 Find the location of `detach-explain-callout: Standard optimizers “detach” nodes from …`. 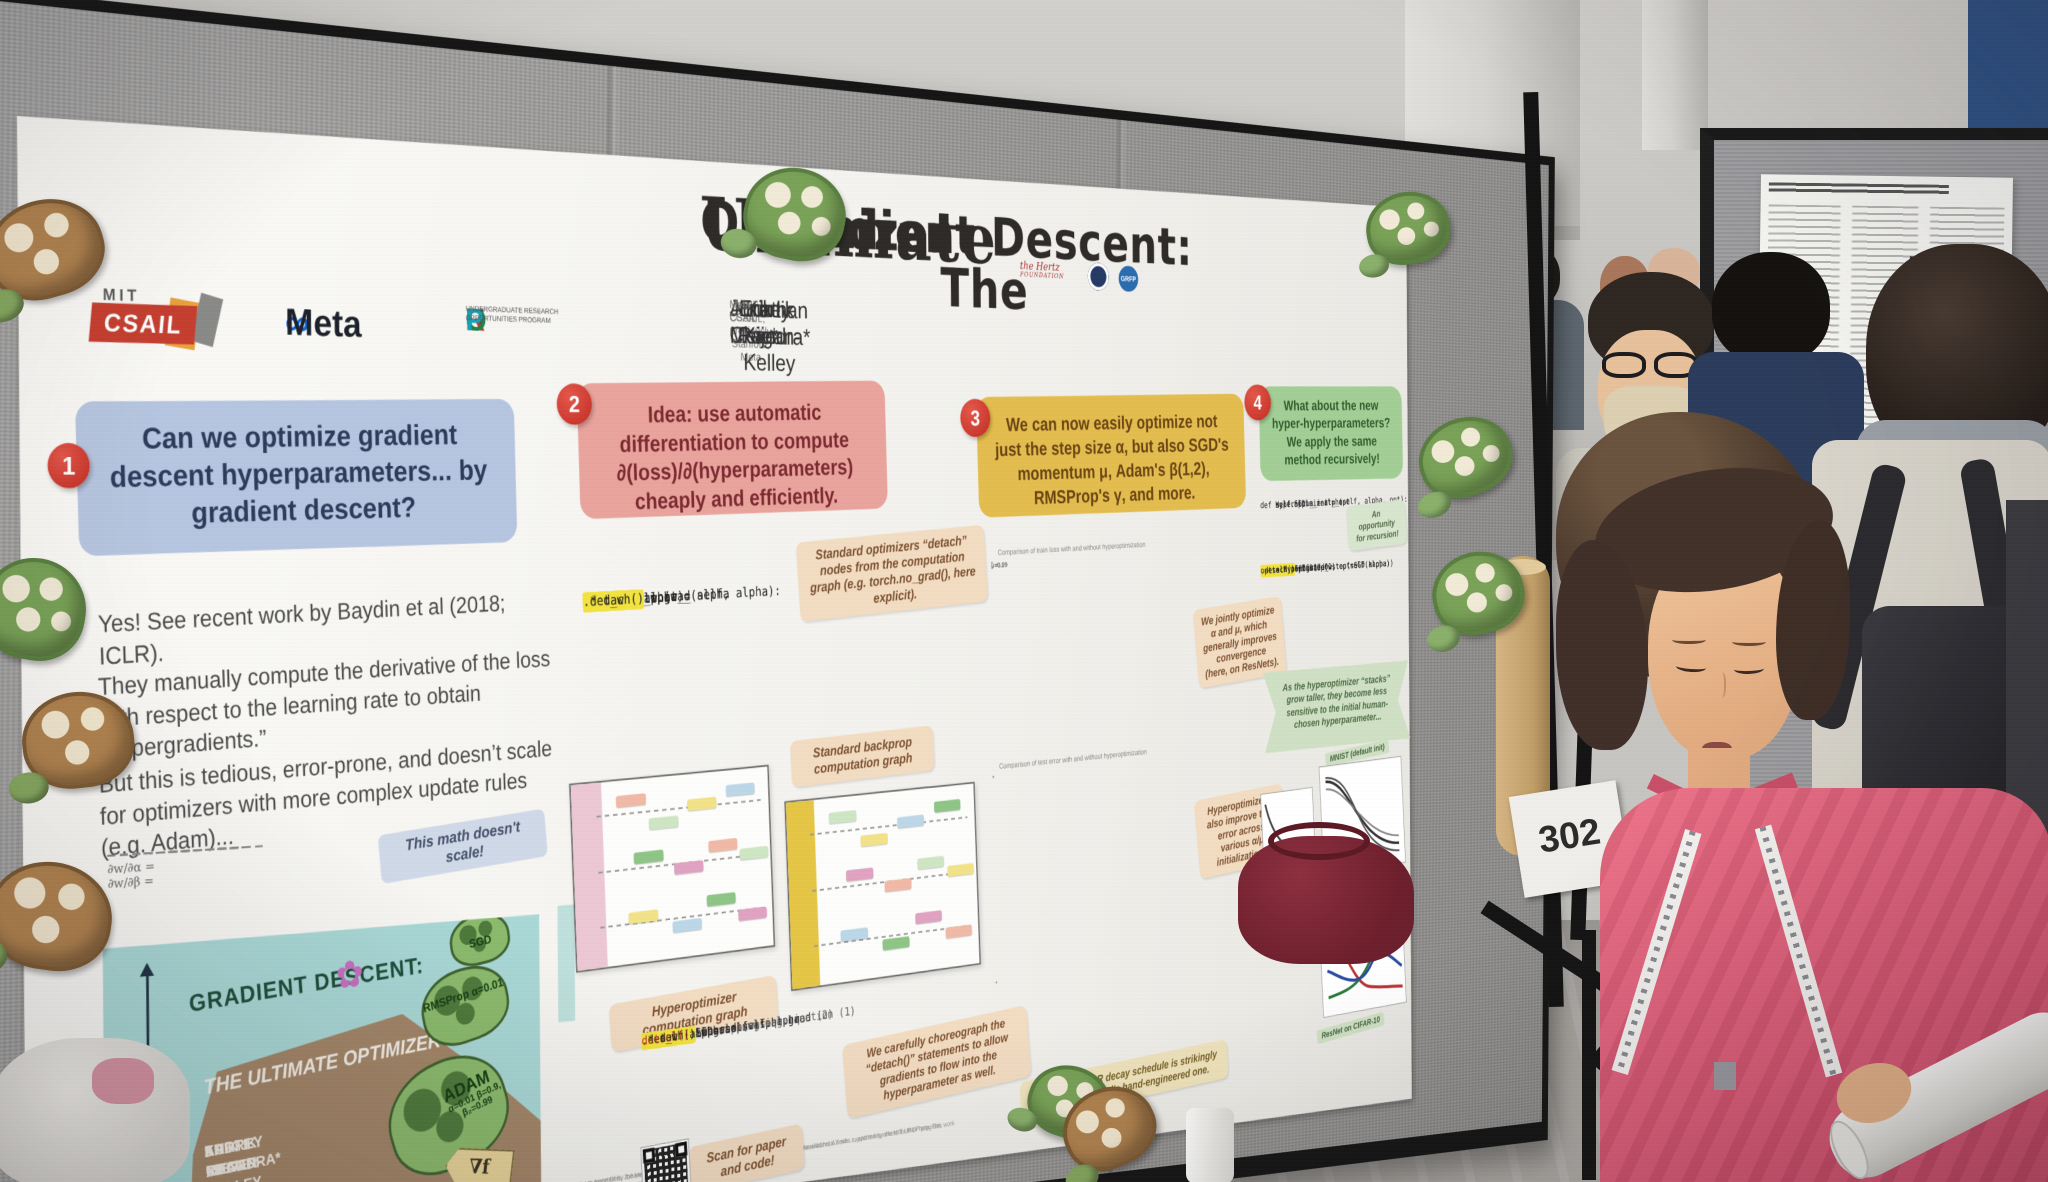

detach-explain-callout: Standard optimizers “detach” nodes from … is located at coordinates (892, 573).